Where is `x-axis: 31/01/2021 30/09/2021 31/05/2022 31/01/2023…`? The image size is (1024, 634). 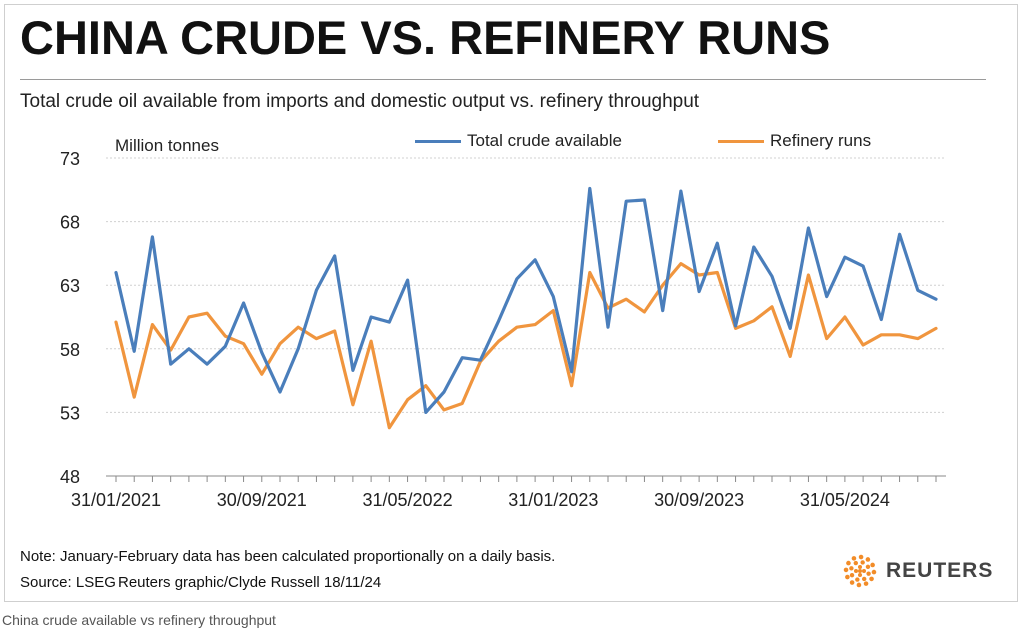
x-axis: 31/01/2021 30/09/2021 31/05/2022 31/01/2023… is located at coordinates (508, 492).